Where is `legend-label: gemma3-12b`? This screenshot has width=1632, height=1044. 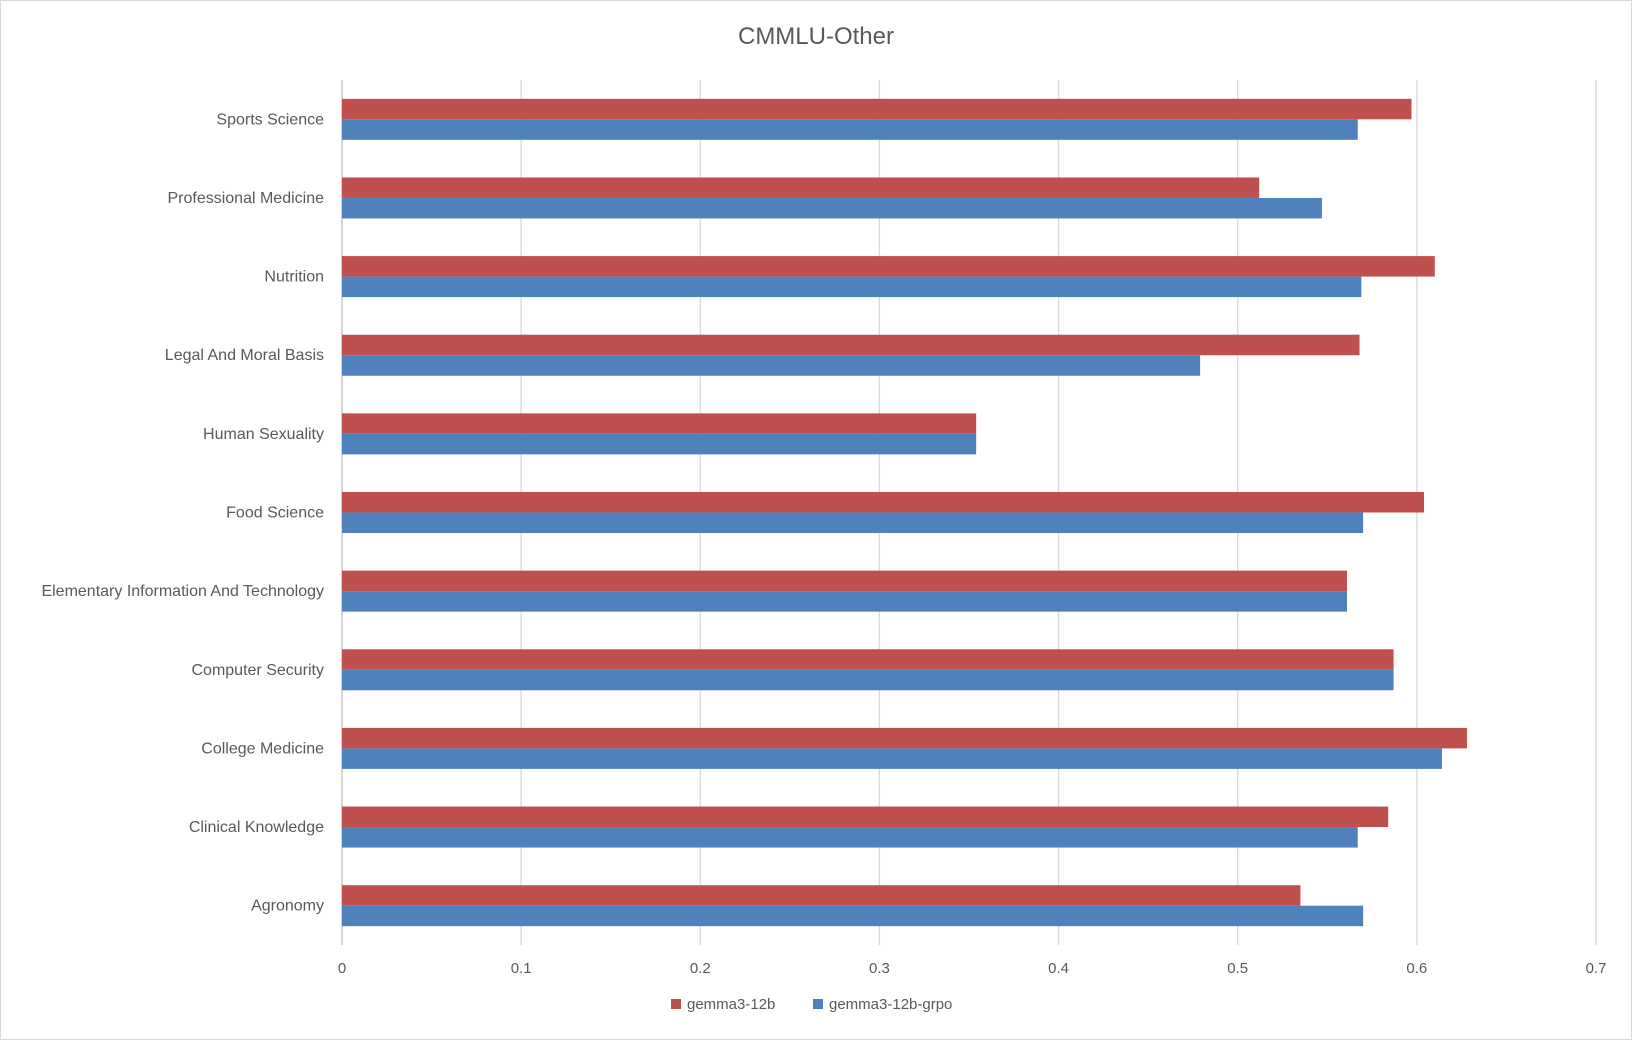
legend-label: gemma3-12b is located at coordinates (731, 1004).